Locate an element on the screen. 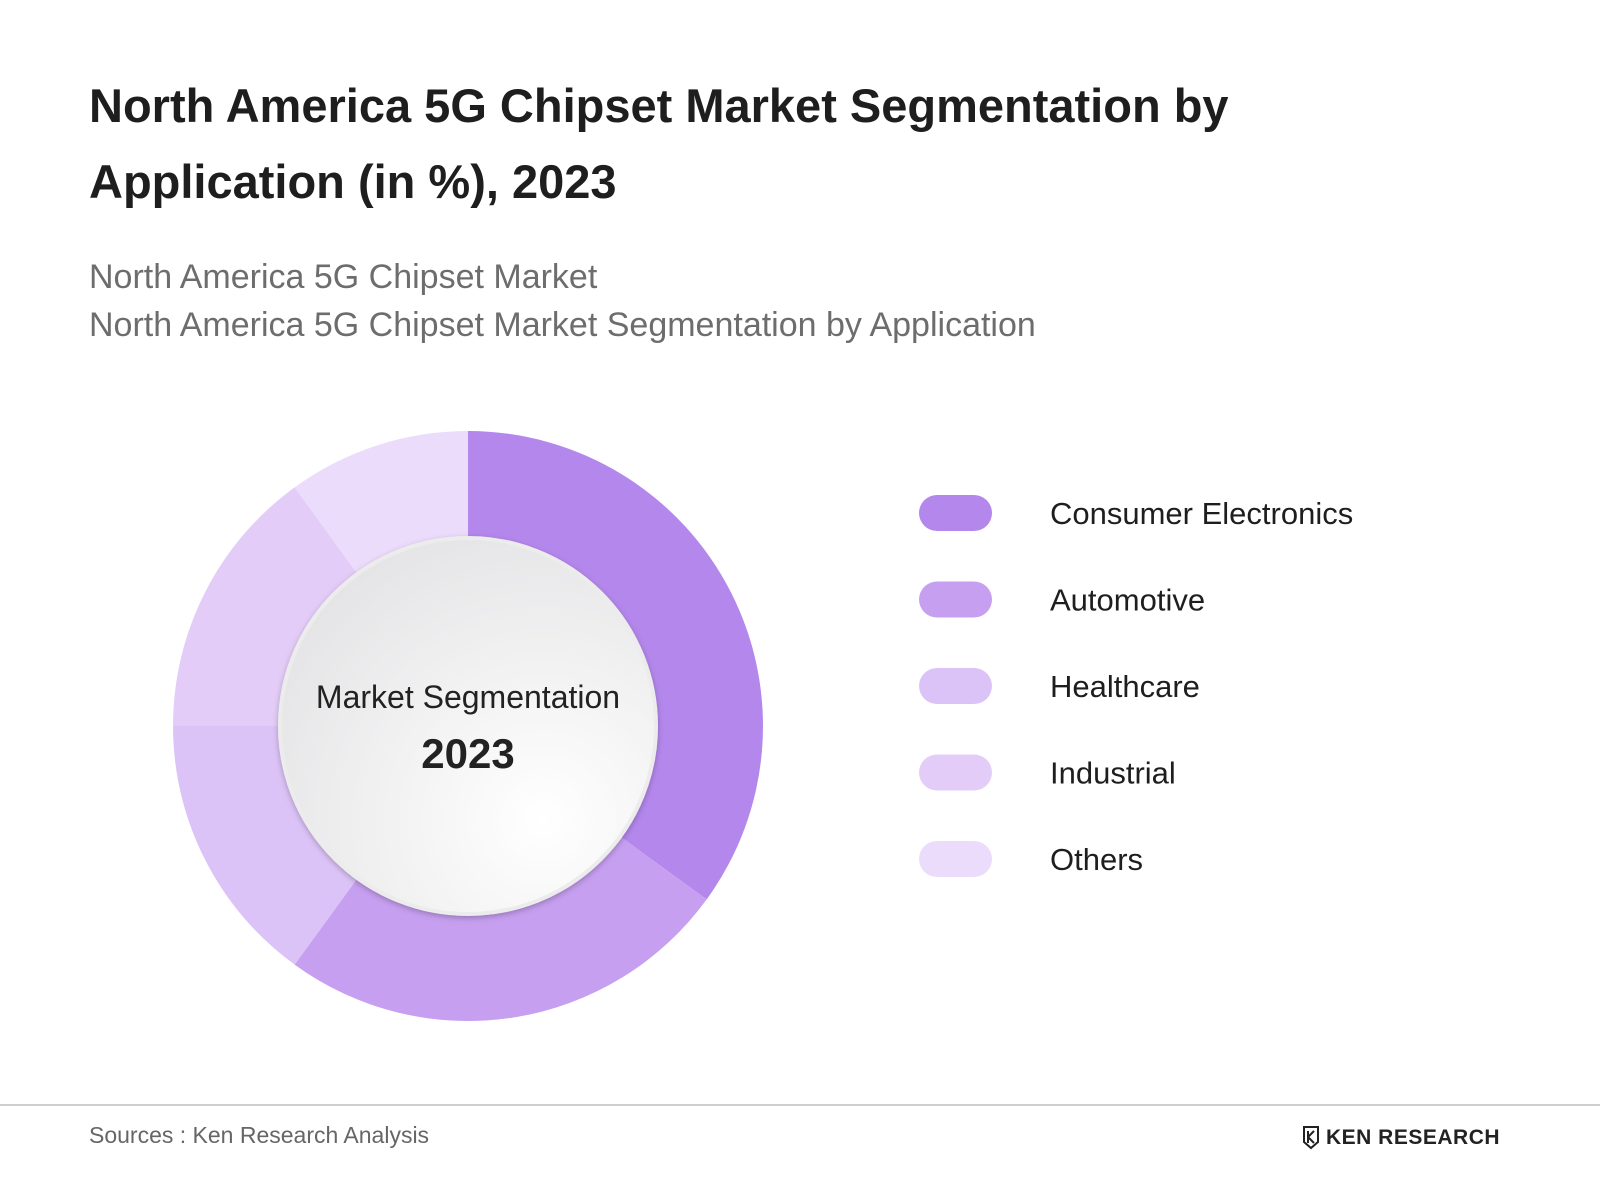  logo: KEN RESEARCH is located at coordinates (1413, 1137).